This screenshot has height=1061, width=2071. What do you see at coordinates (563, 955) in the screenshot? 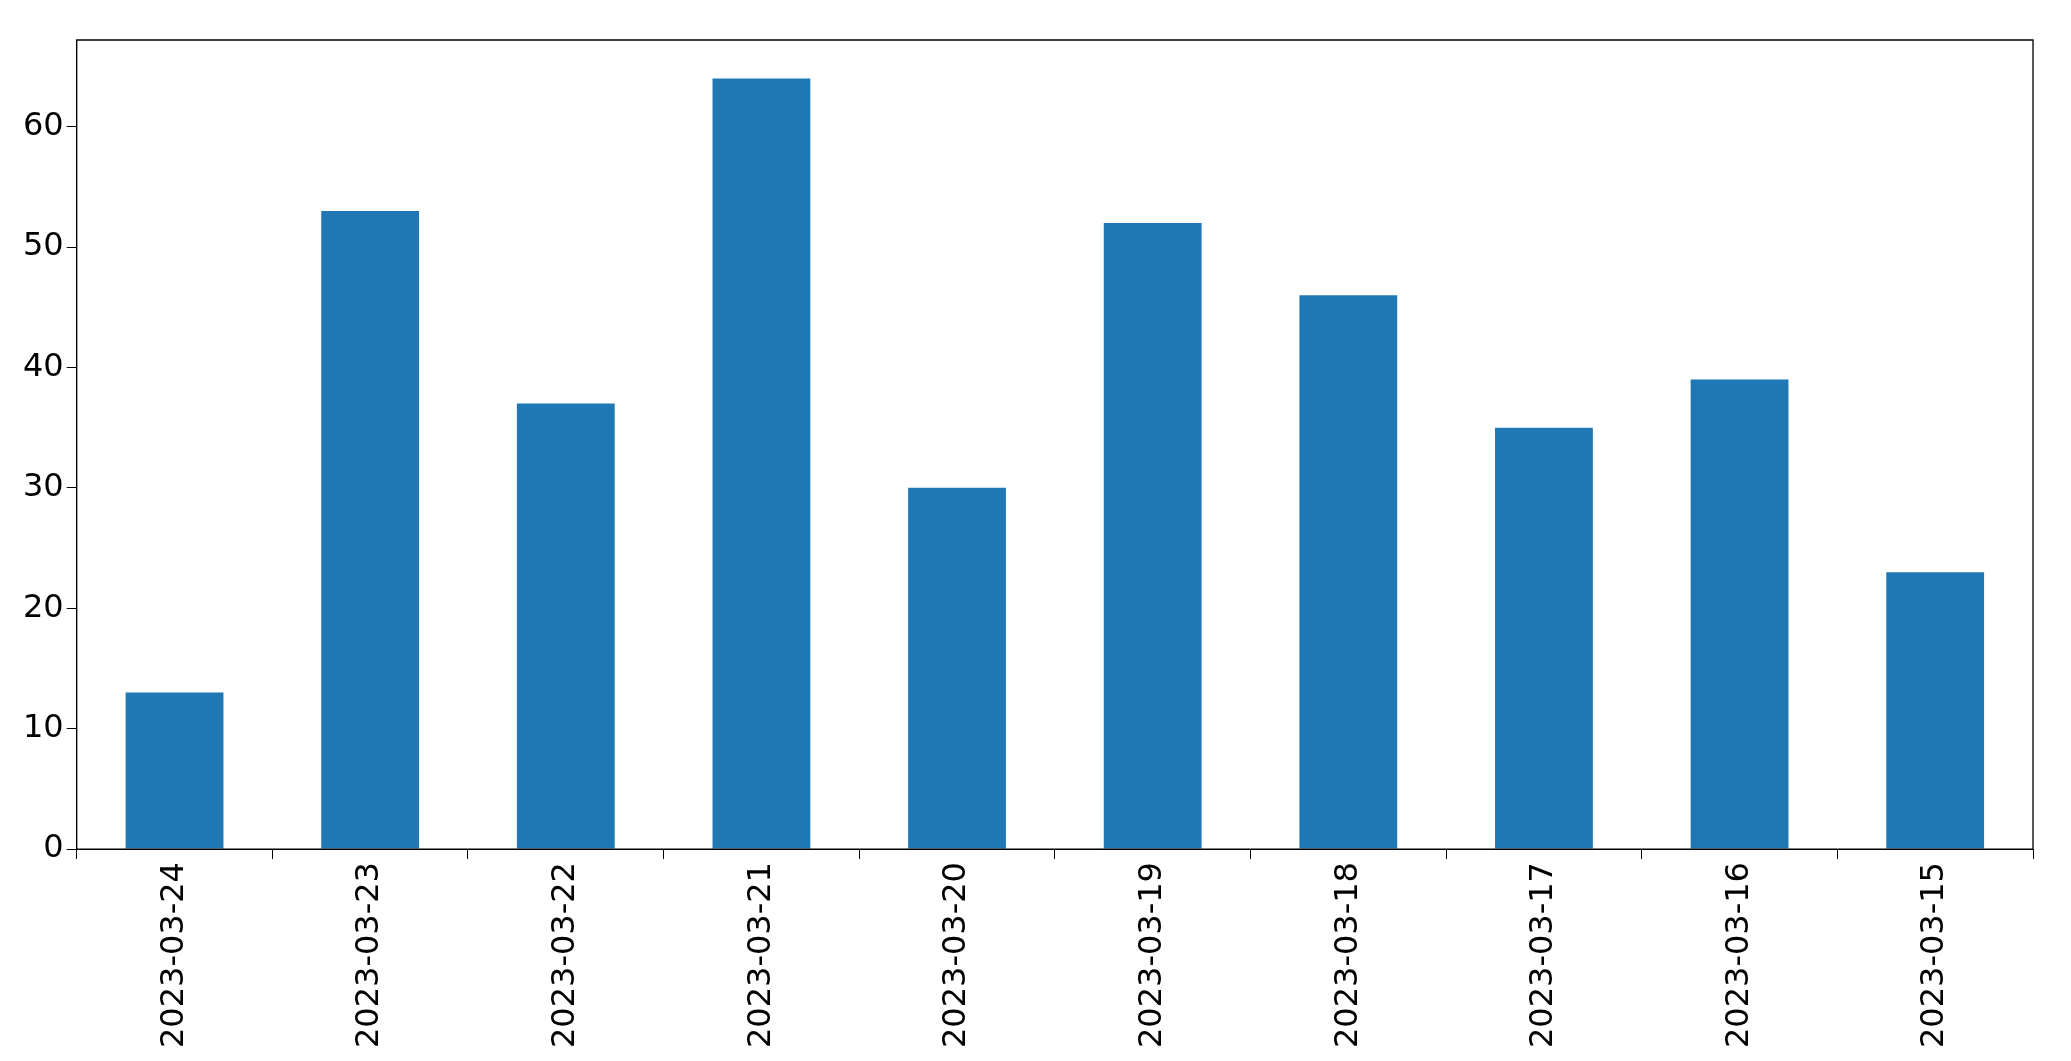
I see `x-tick-label: 2023-03-22` at bounding box center [563, 955].